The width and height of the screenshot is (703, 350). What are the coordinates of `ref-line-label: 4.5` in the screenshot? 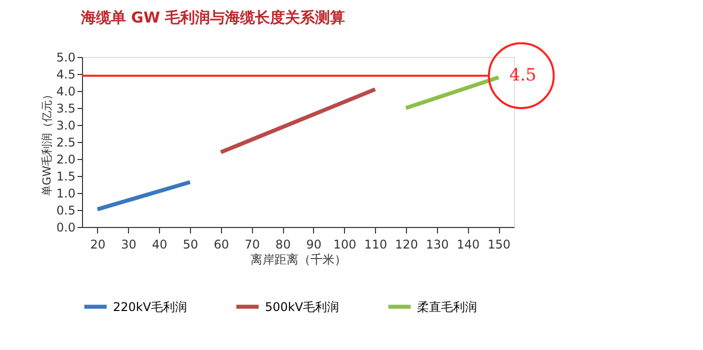 It's located at (522, 76).